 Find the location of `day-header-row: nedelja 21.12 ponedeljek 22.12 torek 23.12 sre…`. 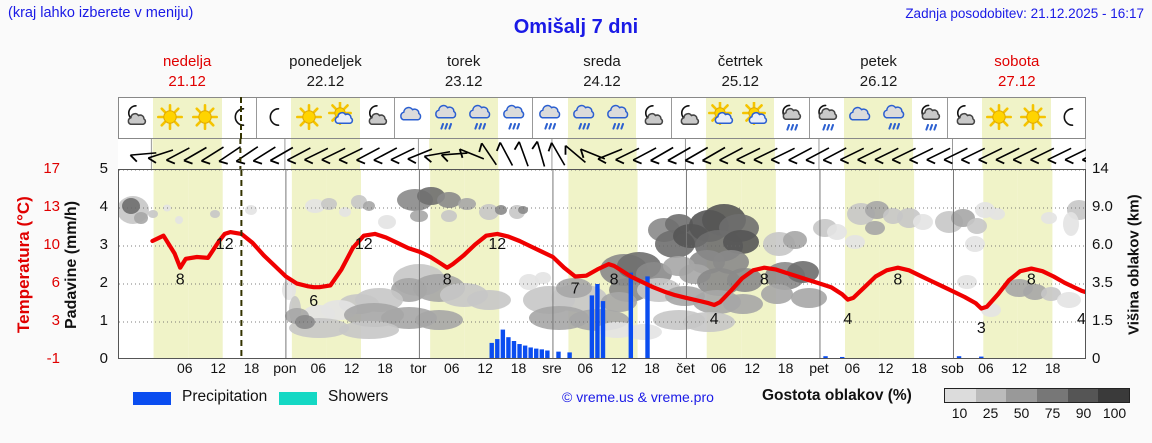

day-header-row: nedelja 21.12 ponedeljek 22.12 torek 23.12 sre… is located at coordinates (602, 74).